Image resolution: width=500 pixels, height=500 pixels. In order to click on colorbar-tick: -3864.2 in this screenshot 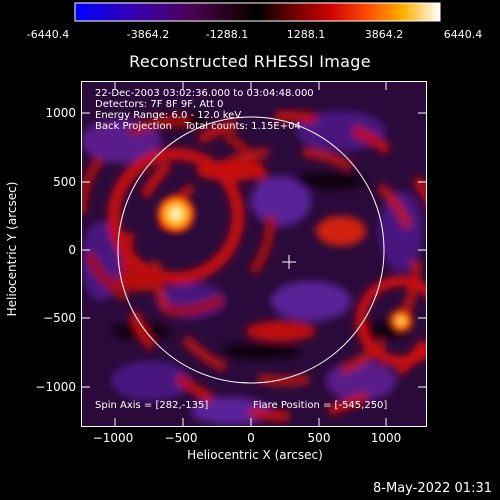, I will do `click(148, 34)`.